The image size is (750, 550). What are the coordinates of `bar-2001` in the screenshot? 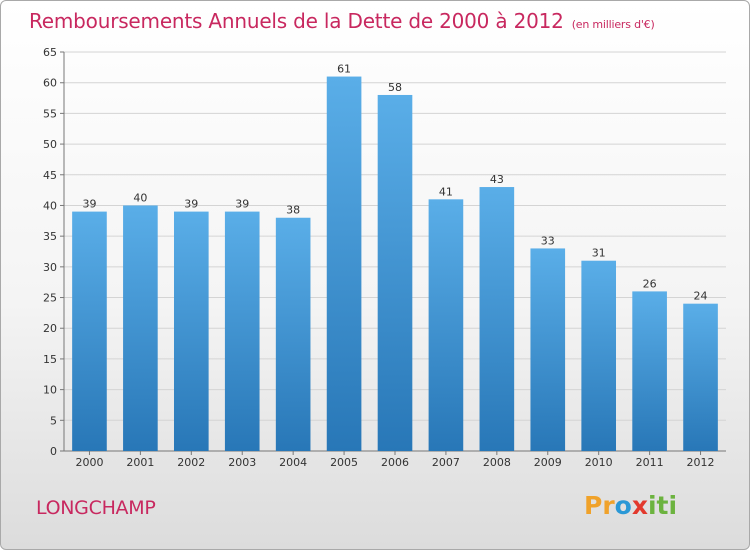 It's located at (140, 328).